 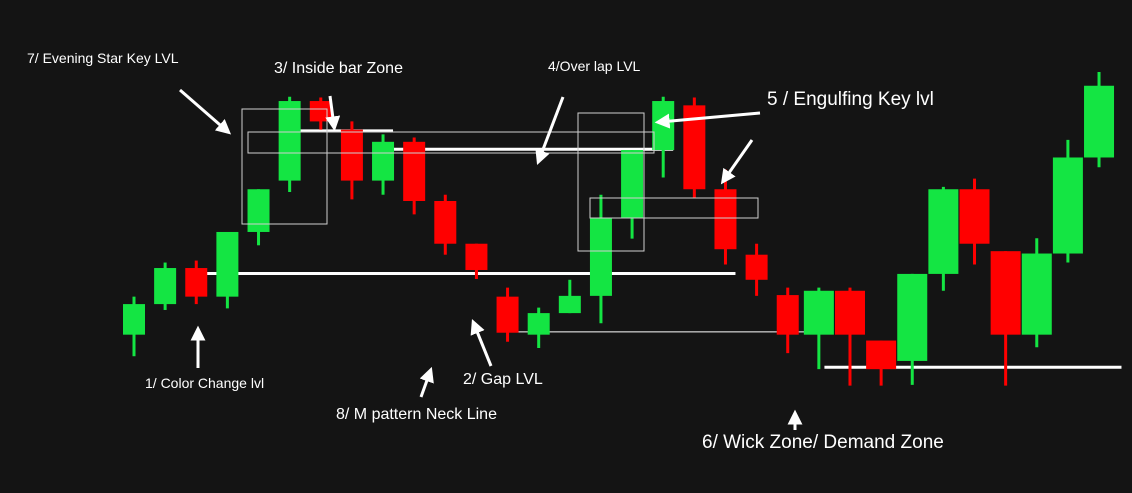 I want to click on label-gap: 2/ Gap LVL, so click(x=503, y=379).